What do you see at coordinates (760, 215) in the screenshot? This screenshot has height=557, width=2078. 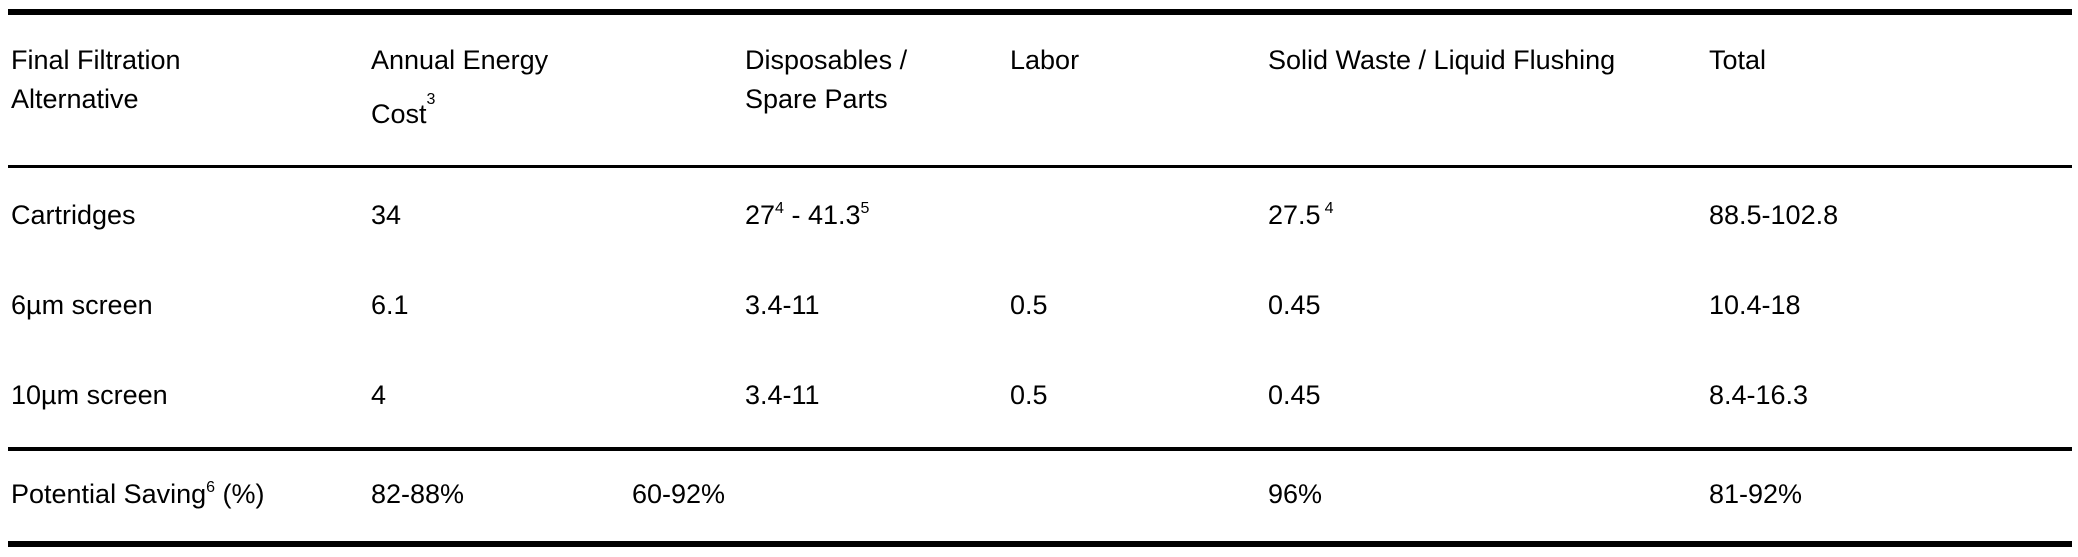 I see `disp-low: 27` at bounding box center [760, 215].